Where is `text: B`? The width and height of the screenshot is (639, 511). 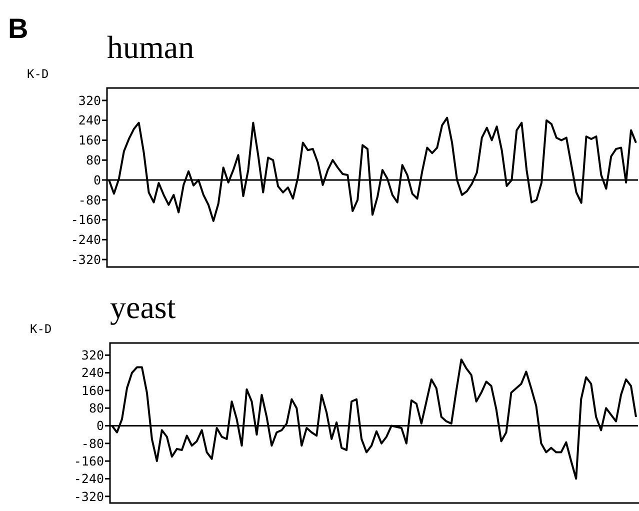
text: B is located at coordinates (18, 28).